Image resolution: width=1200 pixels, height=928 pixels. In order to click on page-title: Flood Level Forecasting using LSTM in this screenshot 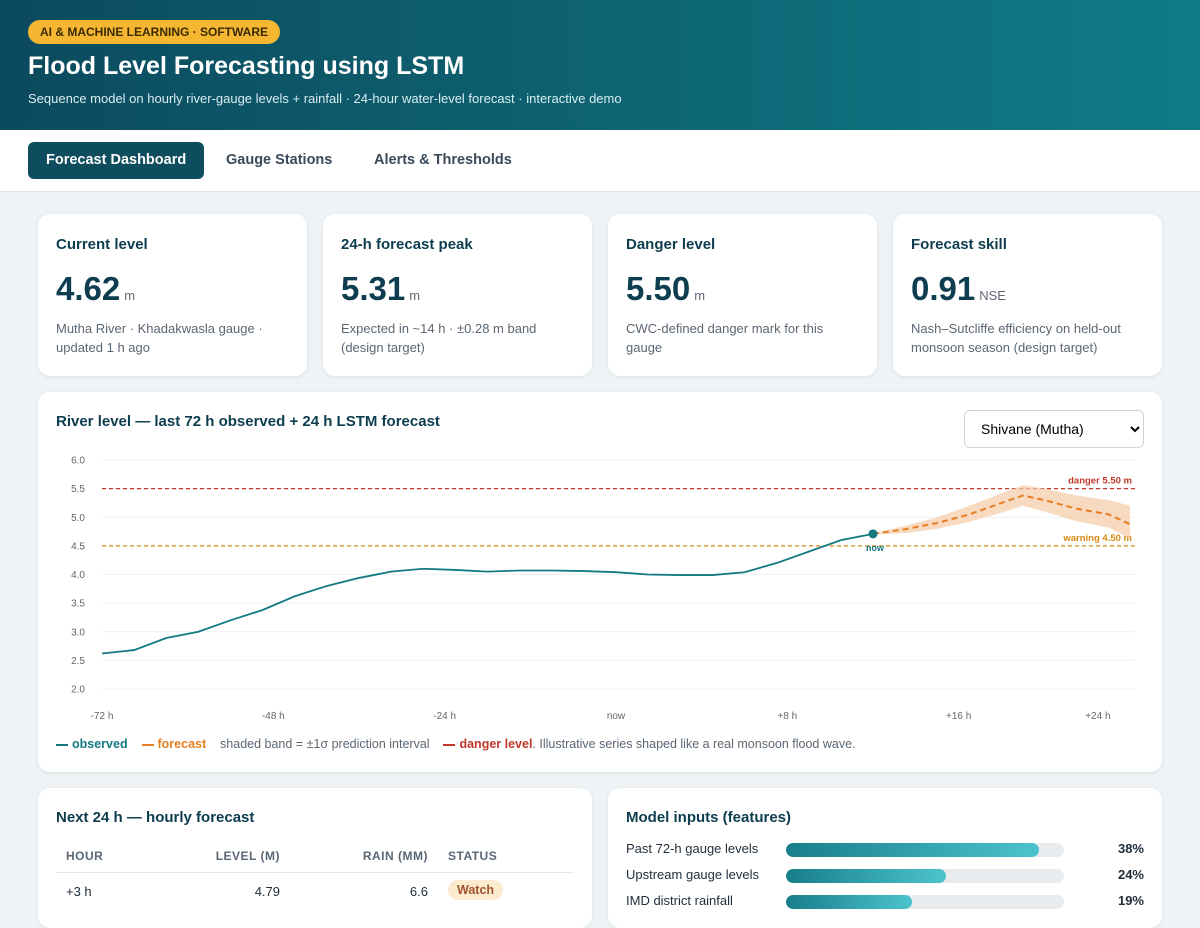, I will do `click(246, 66)`.